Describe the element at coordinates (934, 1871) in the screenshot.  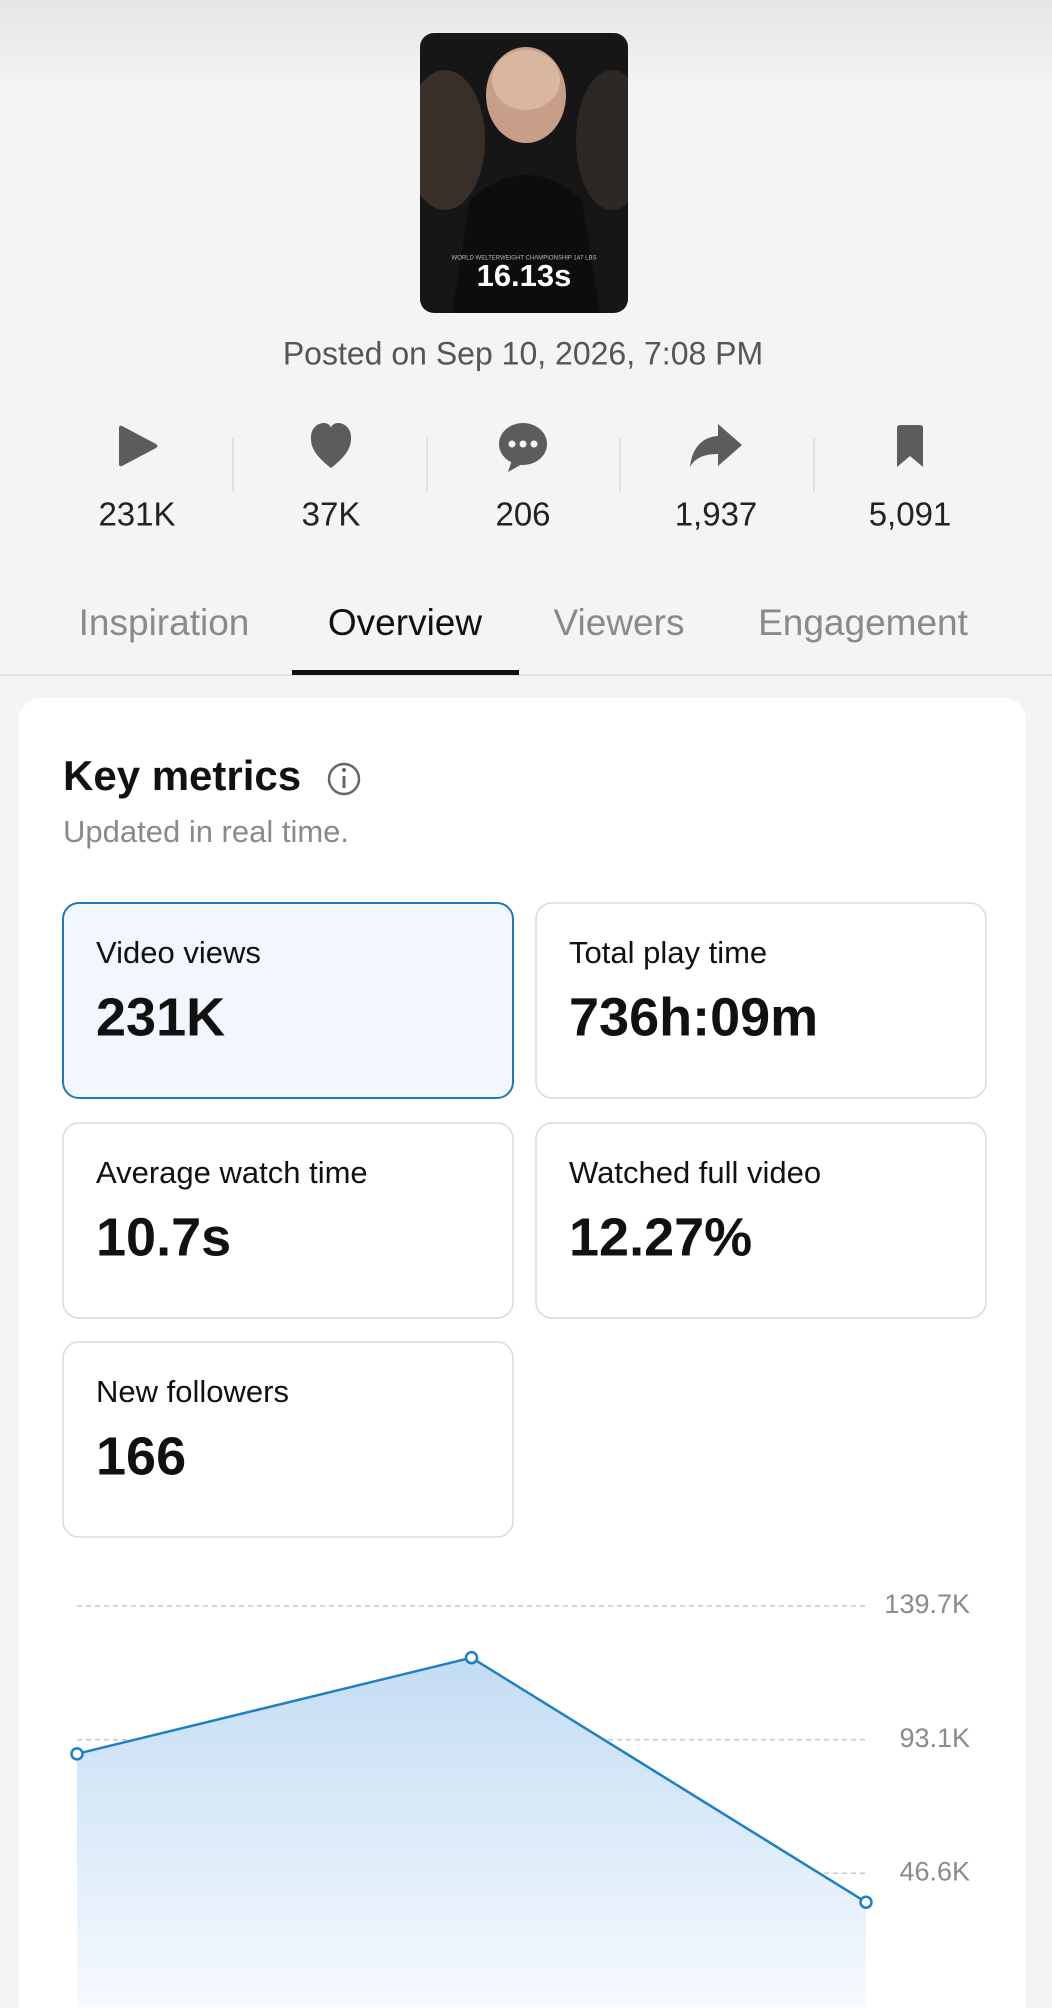
I see `y-tick-label: 46.6K` at that location.